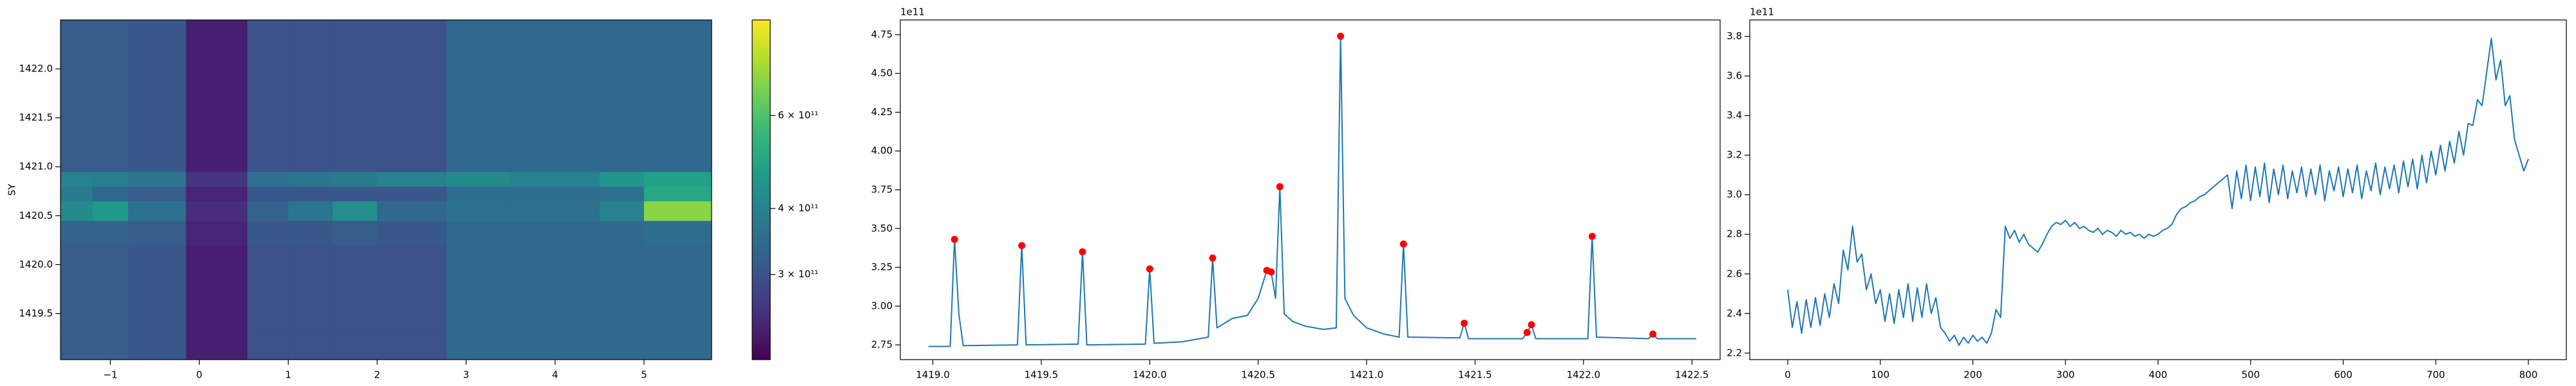 The image size is (2576, 386). I want to click on y-tick-label: 3.6, so click(1735, 76).